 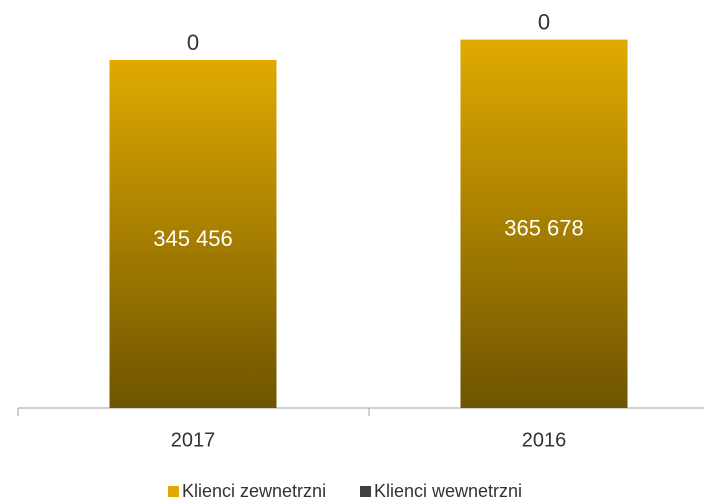 What do you see at coordinates (193, 440) in the screenshot?
I see `x-tick-label: 2017` at bounding box center [193, 440].